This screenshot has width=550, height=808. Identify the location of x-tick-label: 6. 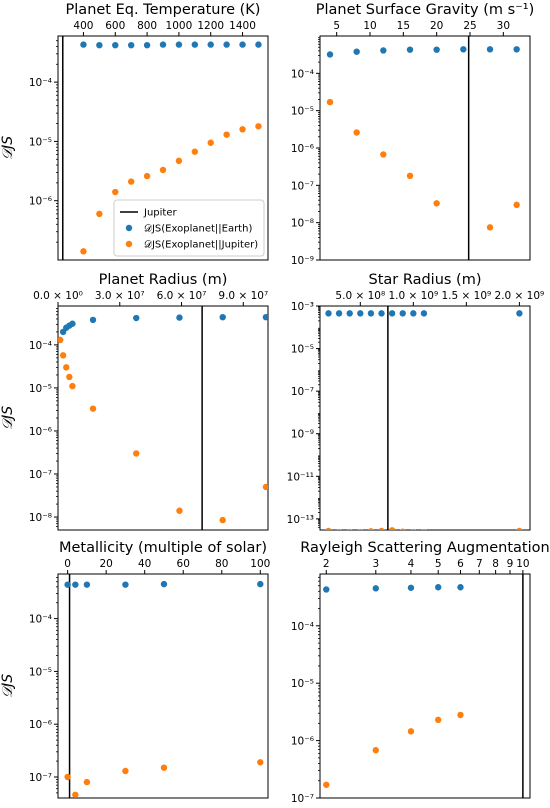
(460, 564).